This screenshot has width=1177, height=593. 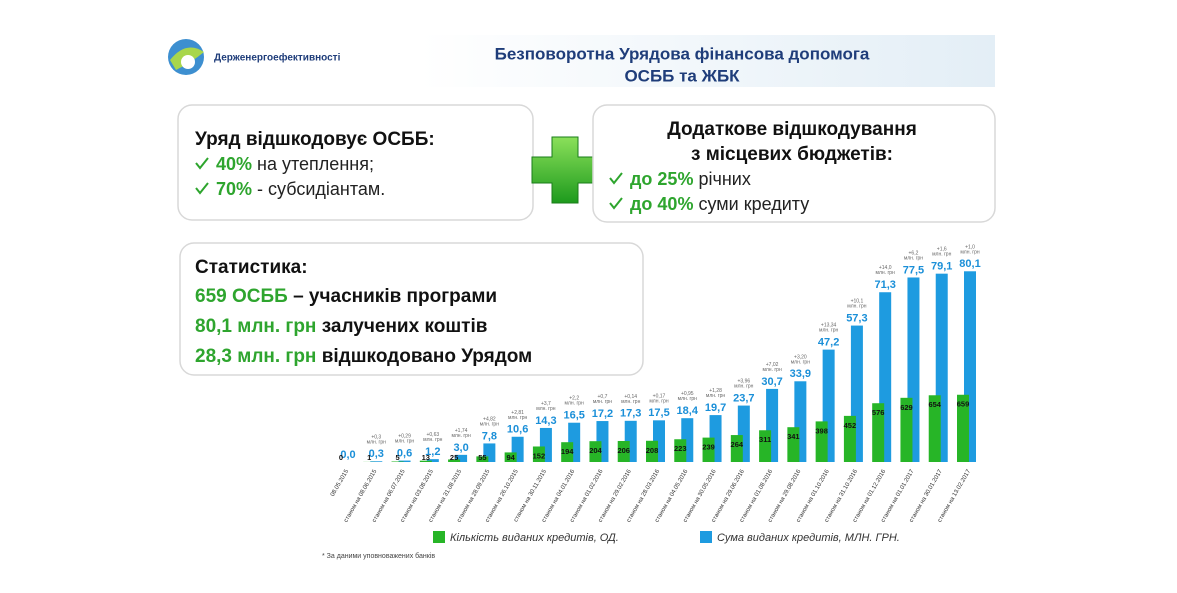 I want to click on data-label: 0,0, so click(x=347, y=455).